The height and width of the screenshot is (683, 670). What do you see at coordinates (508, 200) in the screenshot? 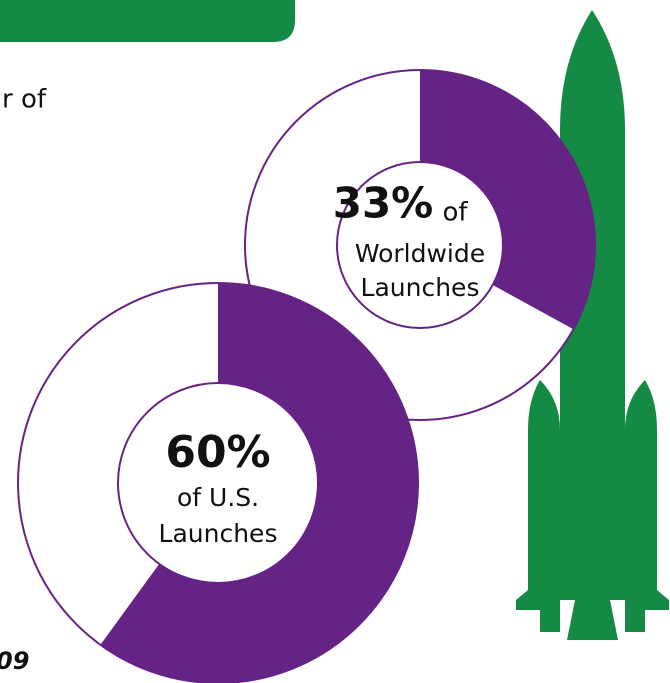
I see `donut-segment` at bounding box center [508, 200].